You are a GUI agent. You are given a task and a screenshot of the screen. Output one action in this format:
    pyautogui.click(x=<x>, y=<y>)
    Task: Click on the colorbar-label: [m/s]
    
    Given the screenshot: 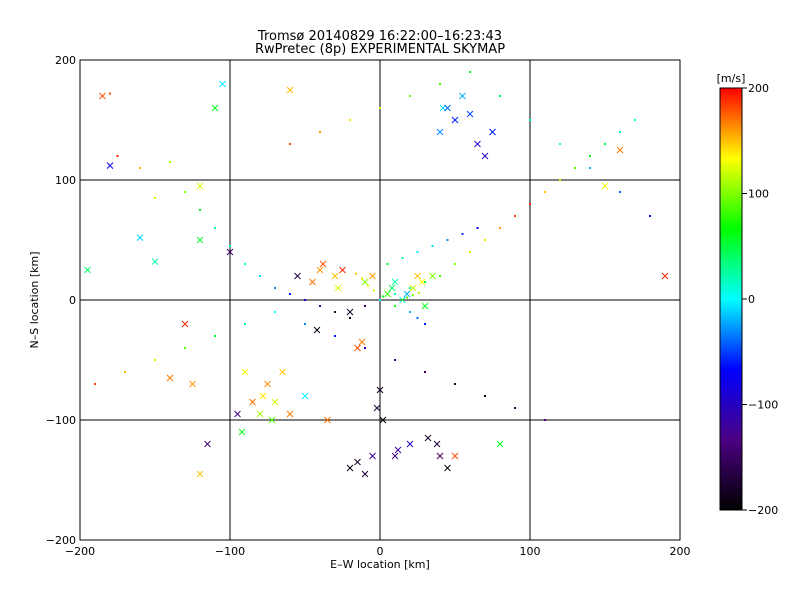 What is the action you would take?
    pyautogui.click(x=731, y=78)
    